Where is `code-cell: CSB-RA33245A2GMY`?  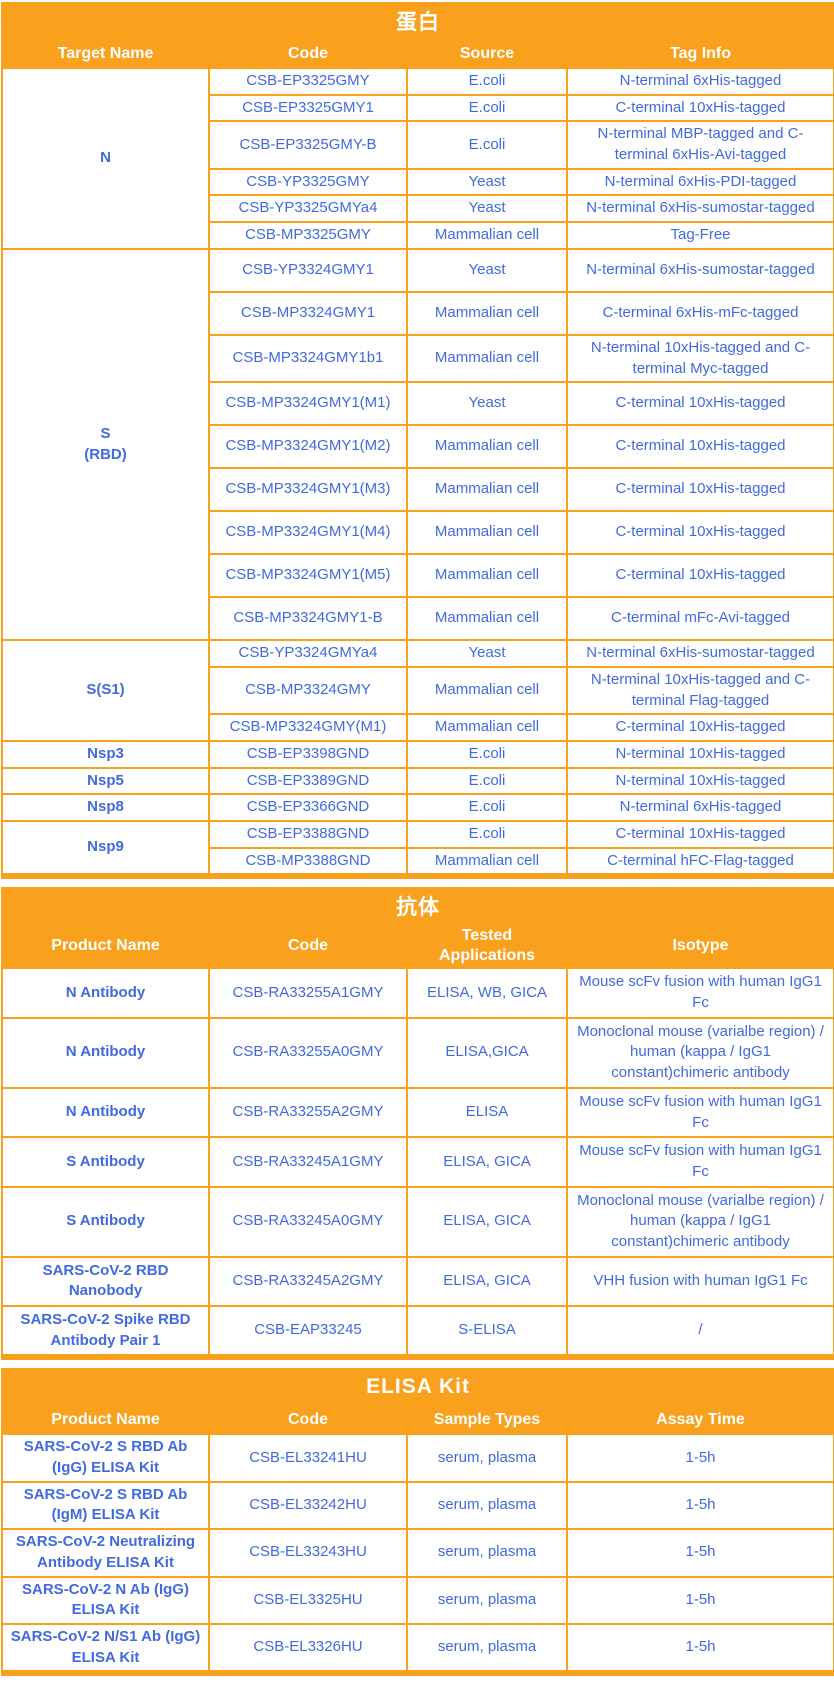 code-cell: CSB-RA33245A2GMY is located at coordinates (308, 1281).